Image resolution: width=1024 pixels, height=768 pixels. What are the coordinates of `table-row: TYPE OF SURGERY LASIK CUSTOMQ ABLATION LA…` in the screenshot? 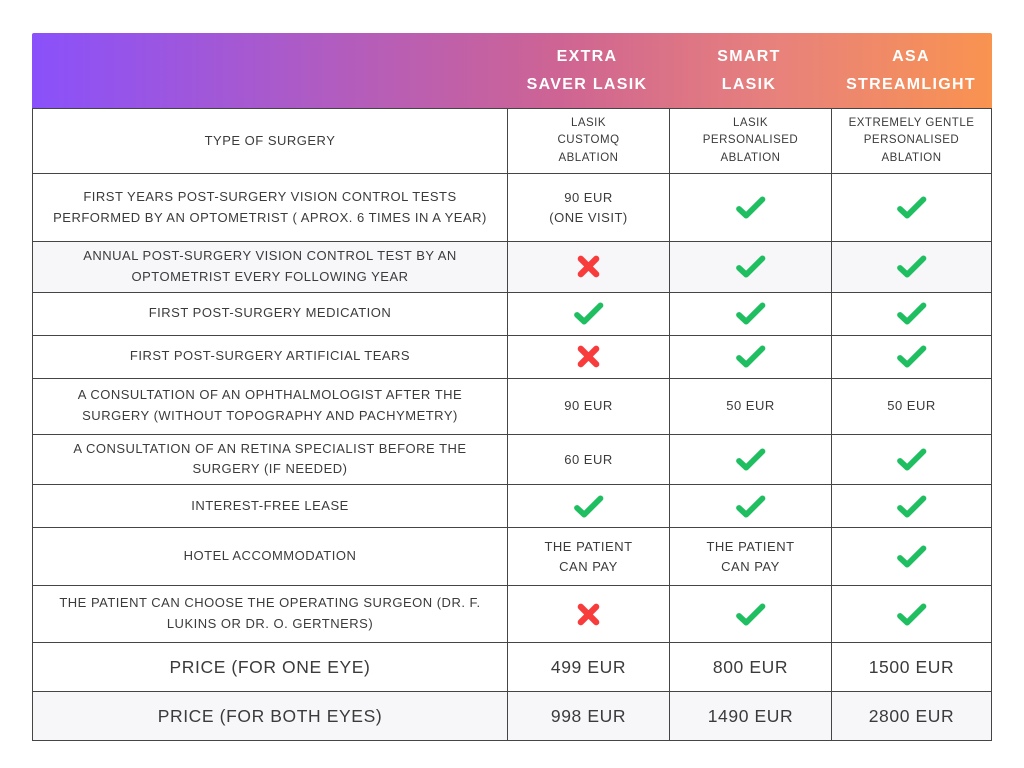 It's located at (512, 141).